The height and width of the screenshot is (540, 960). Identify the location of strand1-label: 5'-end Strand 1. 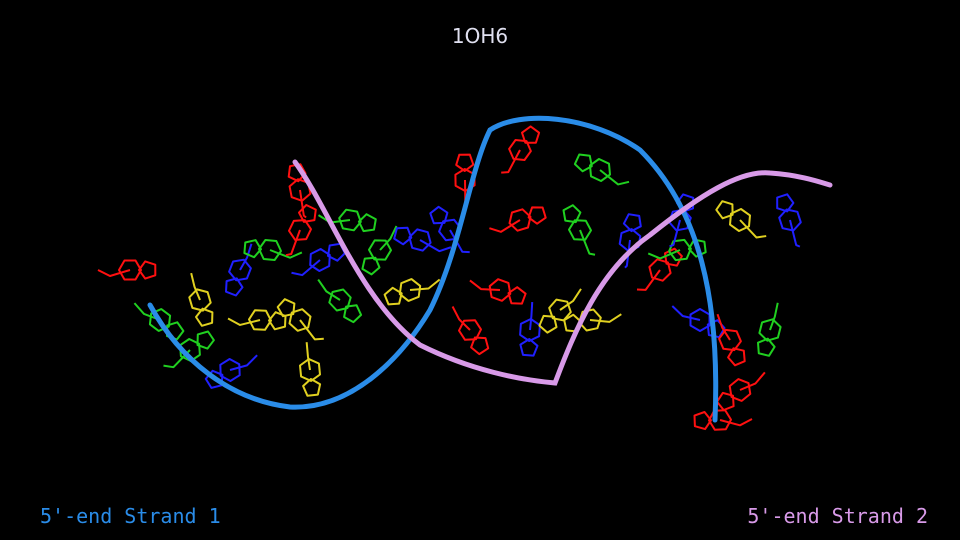
(130, 516).